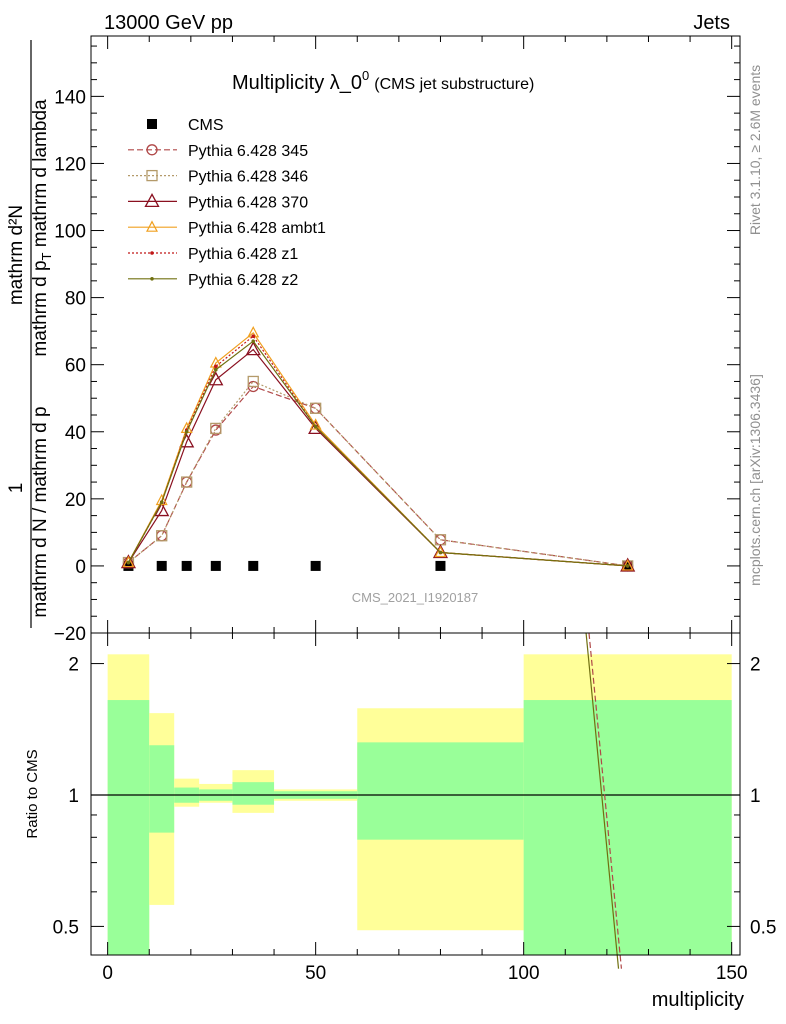 This screenshot has height=1024, width=786. I want to click on main-title: Multiplicity λ_00 (CMS jet substructure), so click(383, 81).